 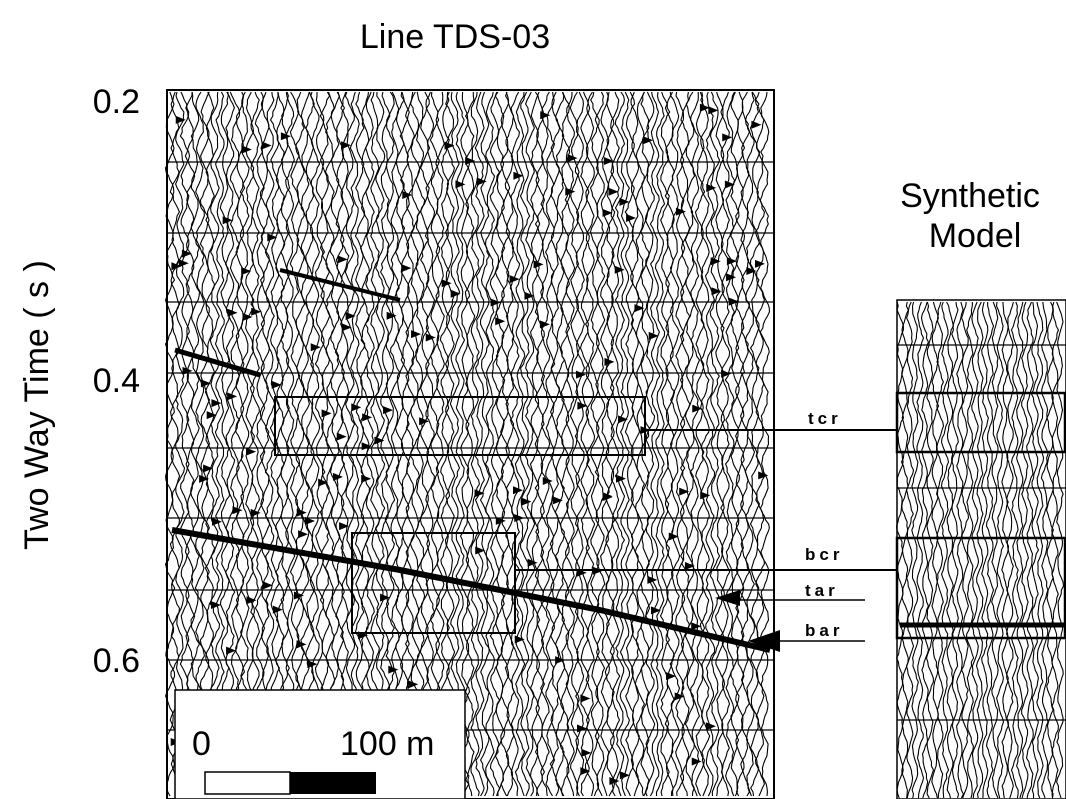 What do you see at coordinates (727, 598) in the screenshot?
I see `arrow` at bounding box center [727, 598].